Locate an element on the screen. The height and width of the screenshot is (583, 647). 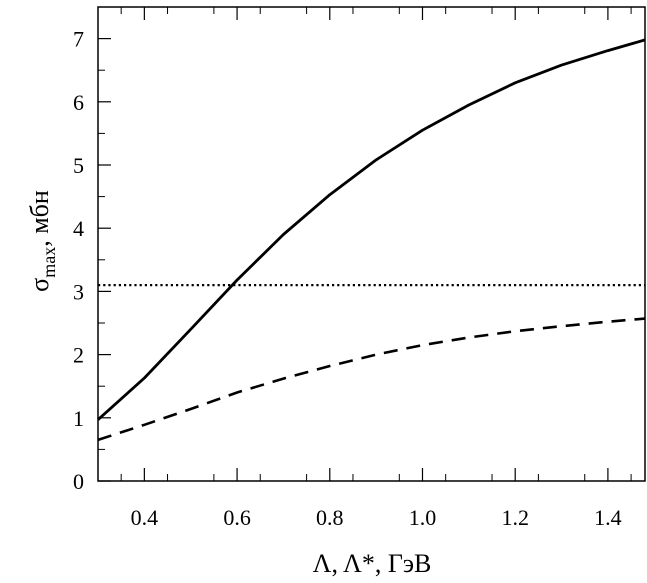
y-tick-label: 0 is located at coordinates (78, 481).